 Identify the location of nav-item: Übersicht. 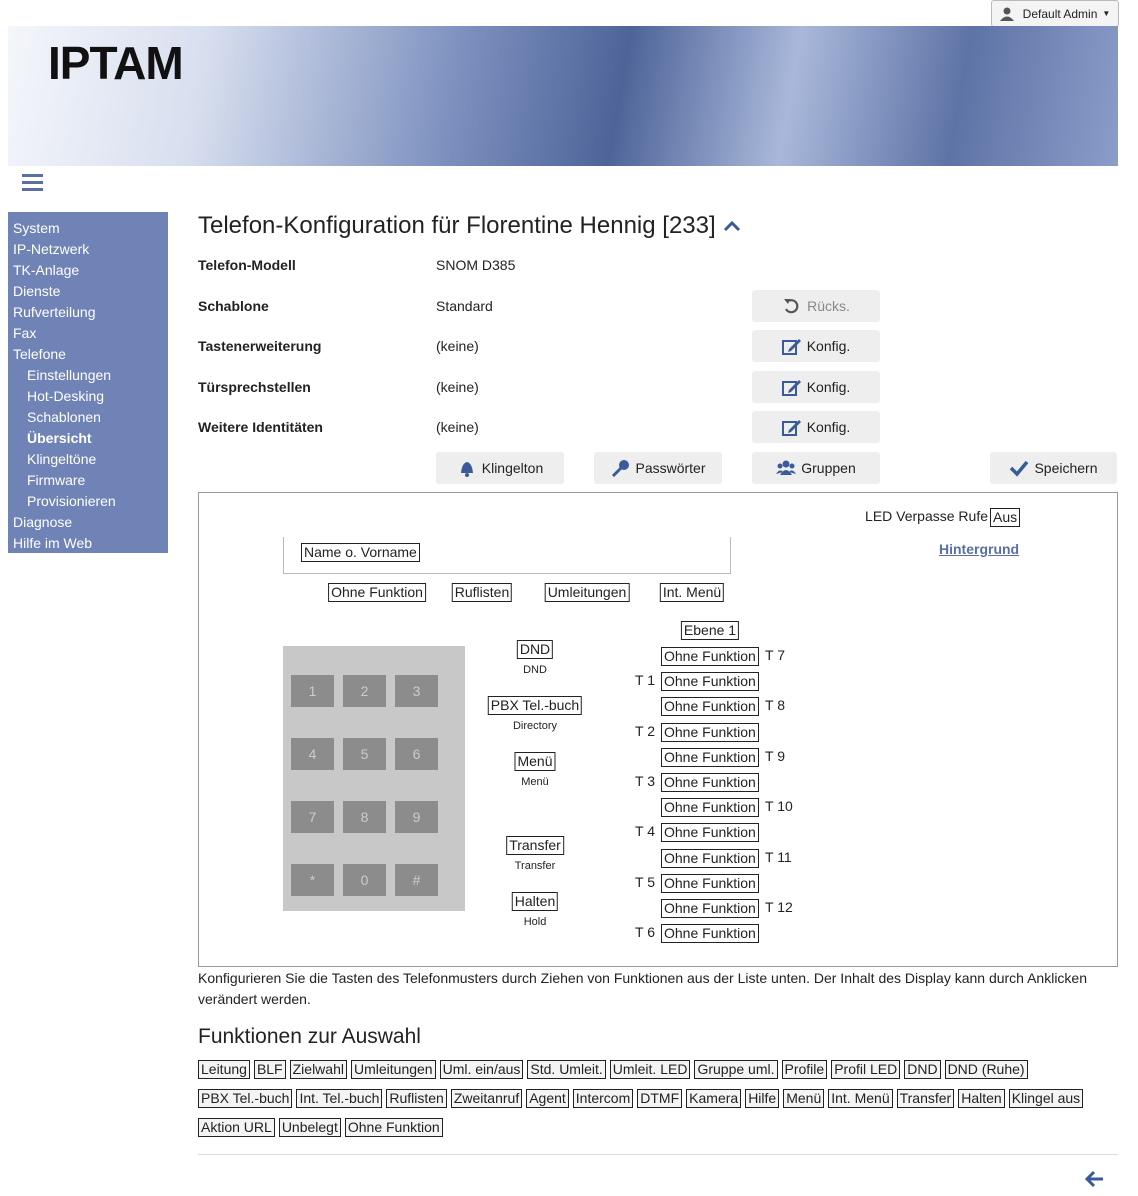
(59, 438).